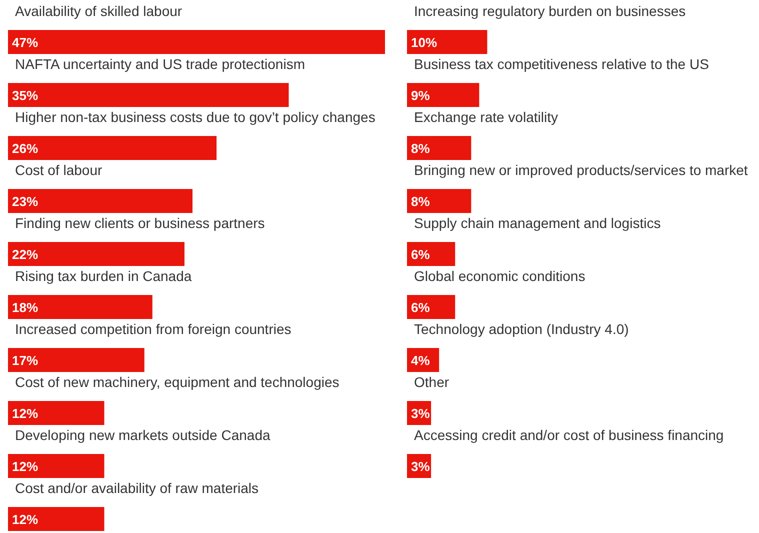 Image resolution: width=759 pixels, height=533 pixels. Describe the element at coordinates (98, 11) in the screenshot. I see `y-tick-label: Availability of skilled labour` at that location.